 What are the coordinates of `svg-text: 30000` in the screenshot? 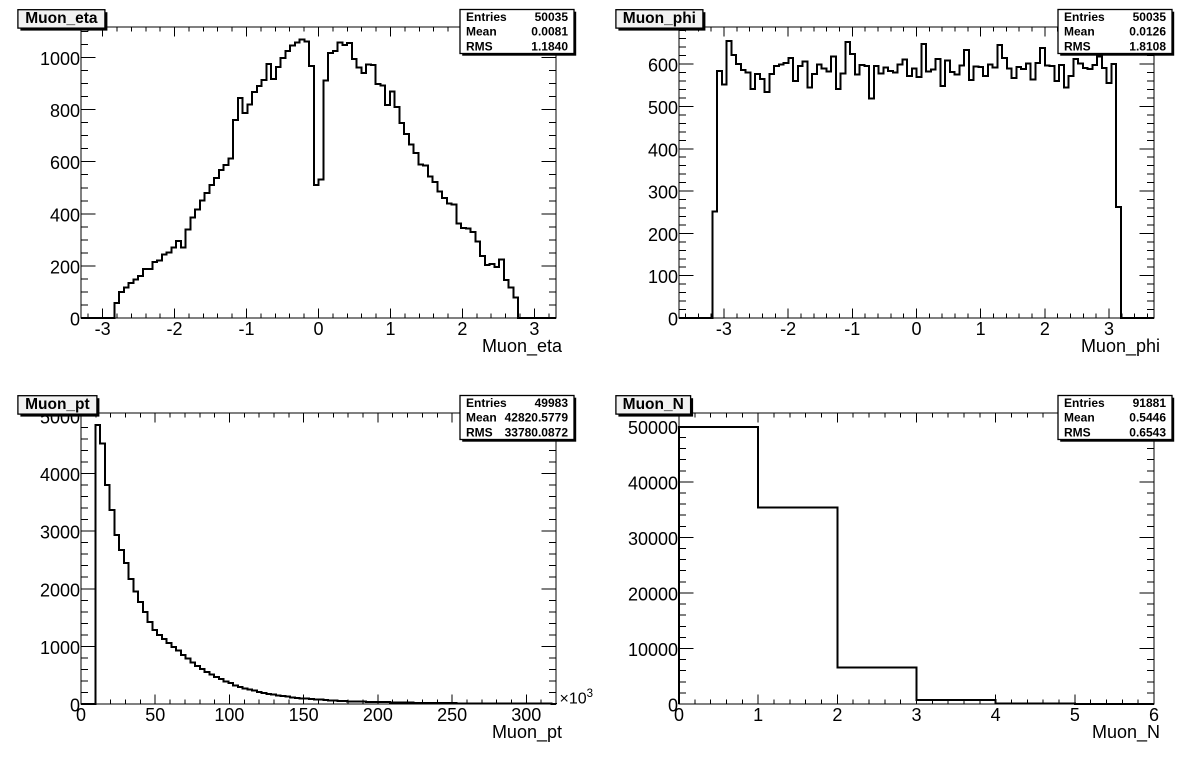 It's located at (653, 539).